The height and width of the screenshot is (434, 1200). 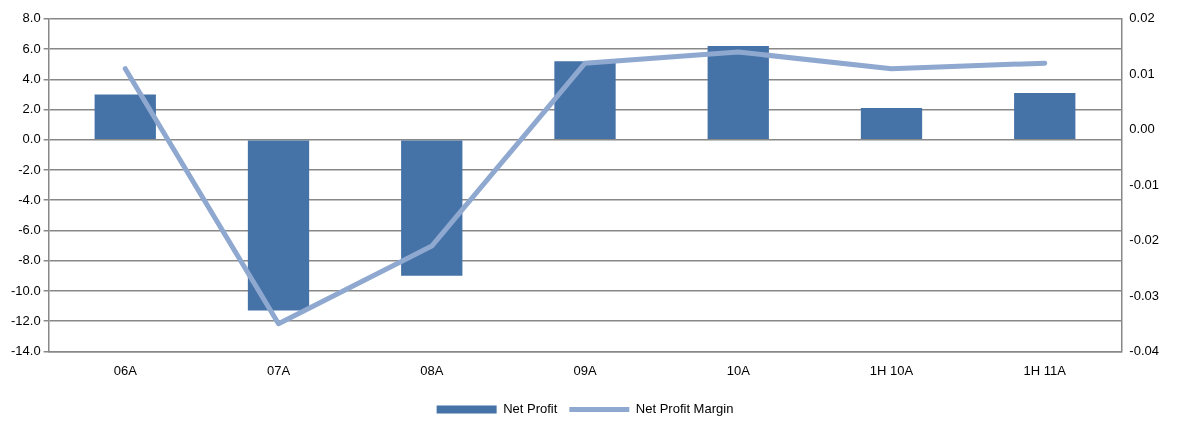 What do you see at coordinates (738, 370) in the screenshot?
I see `x-tick-label: 10A` at bounding box center [738, 370].